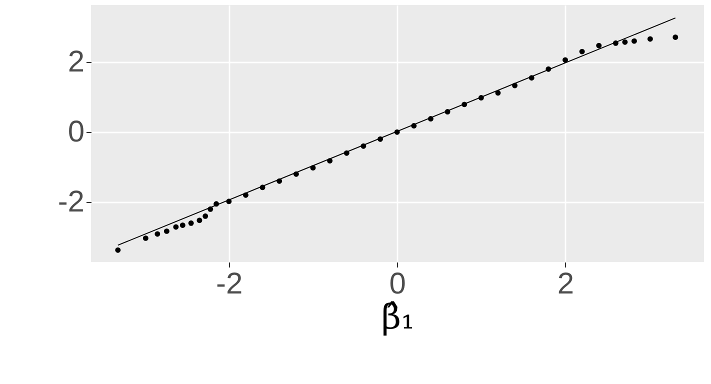  I want to click on x-axis-title: β̂₁, so click(398, 318).